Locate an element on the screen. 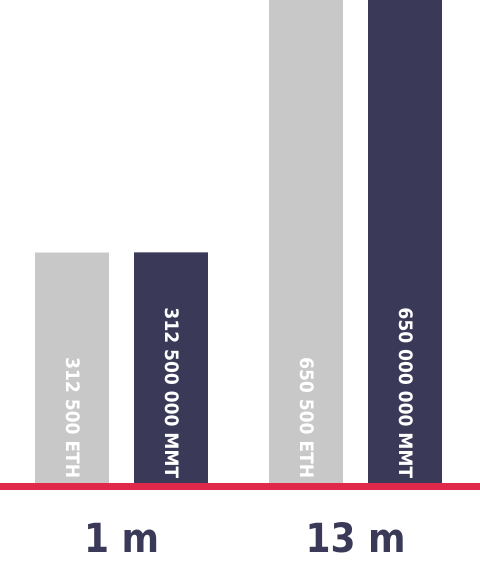  bar-value-label: 650 000 000 MMT is located at coordinates (405, 392).